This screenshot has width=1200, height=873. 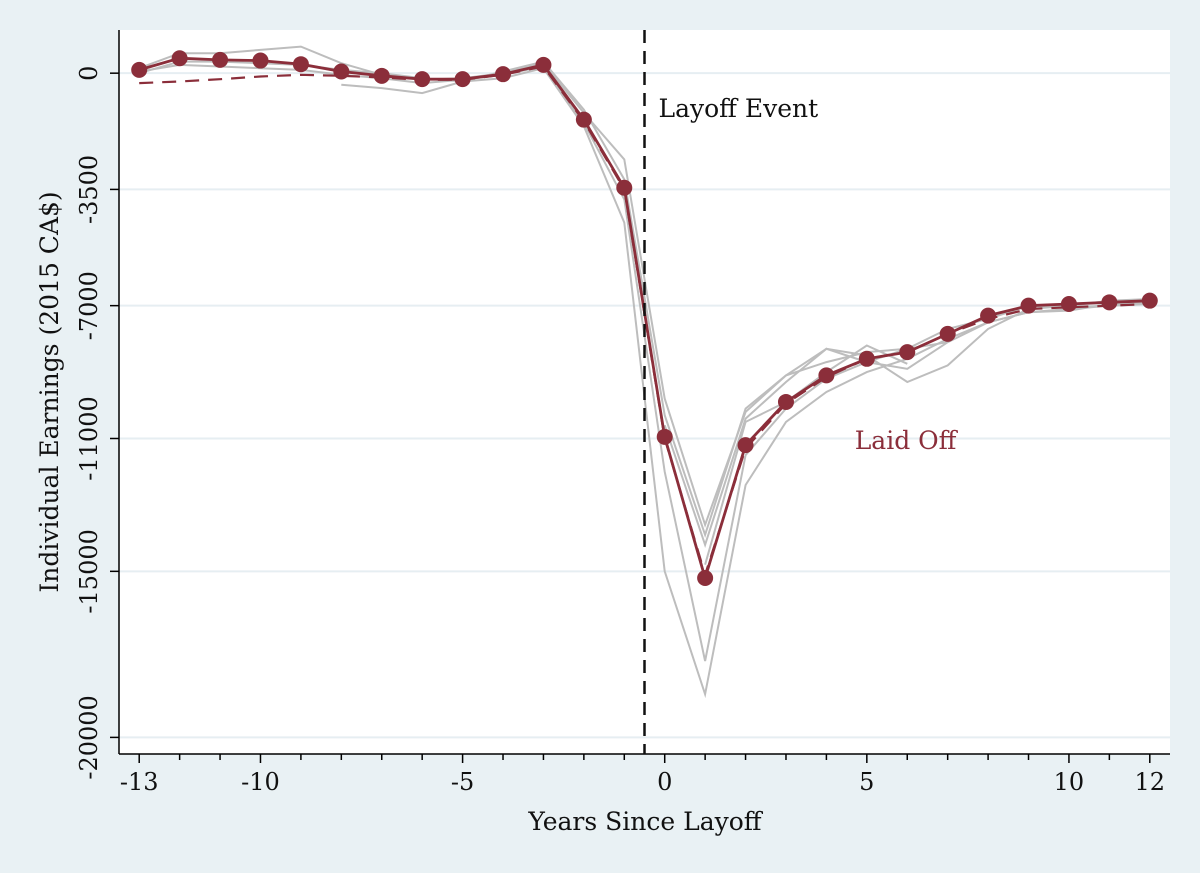 I want to click on y-tick-label: -15000, so click(x=89, y=571).